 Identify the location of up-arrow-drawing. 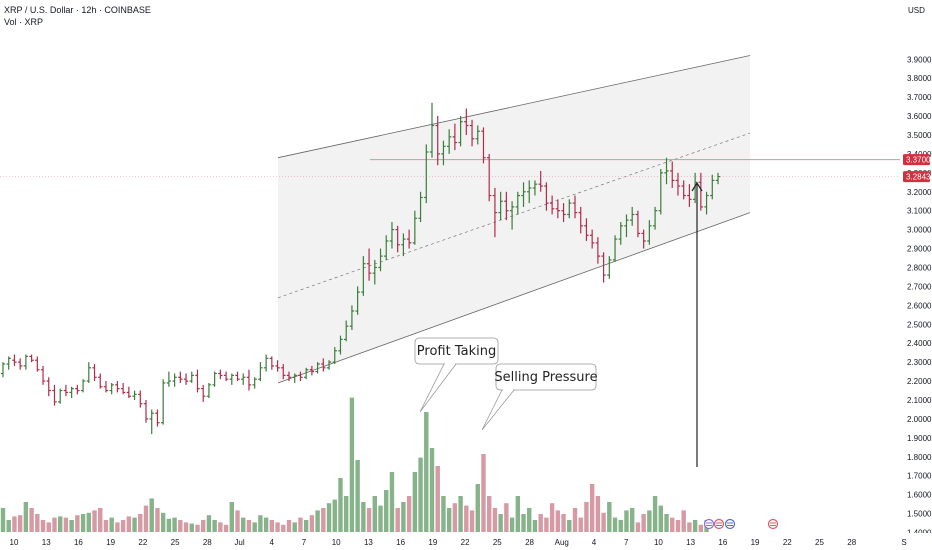
(697, 324).